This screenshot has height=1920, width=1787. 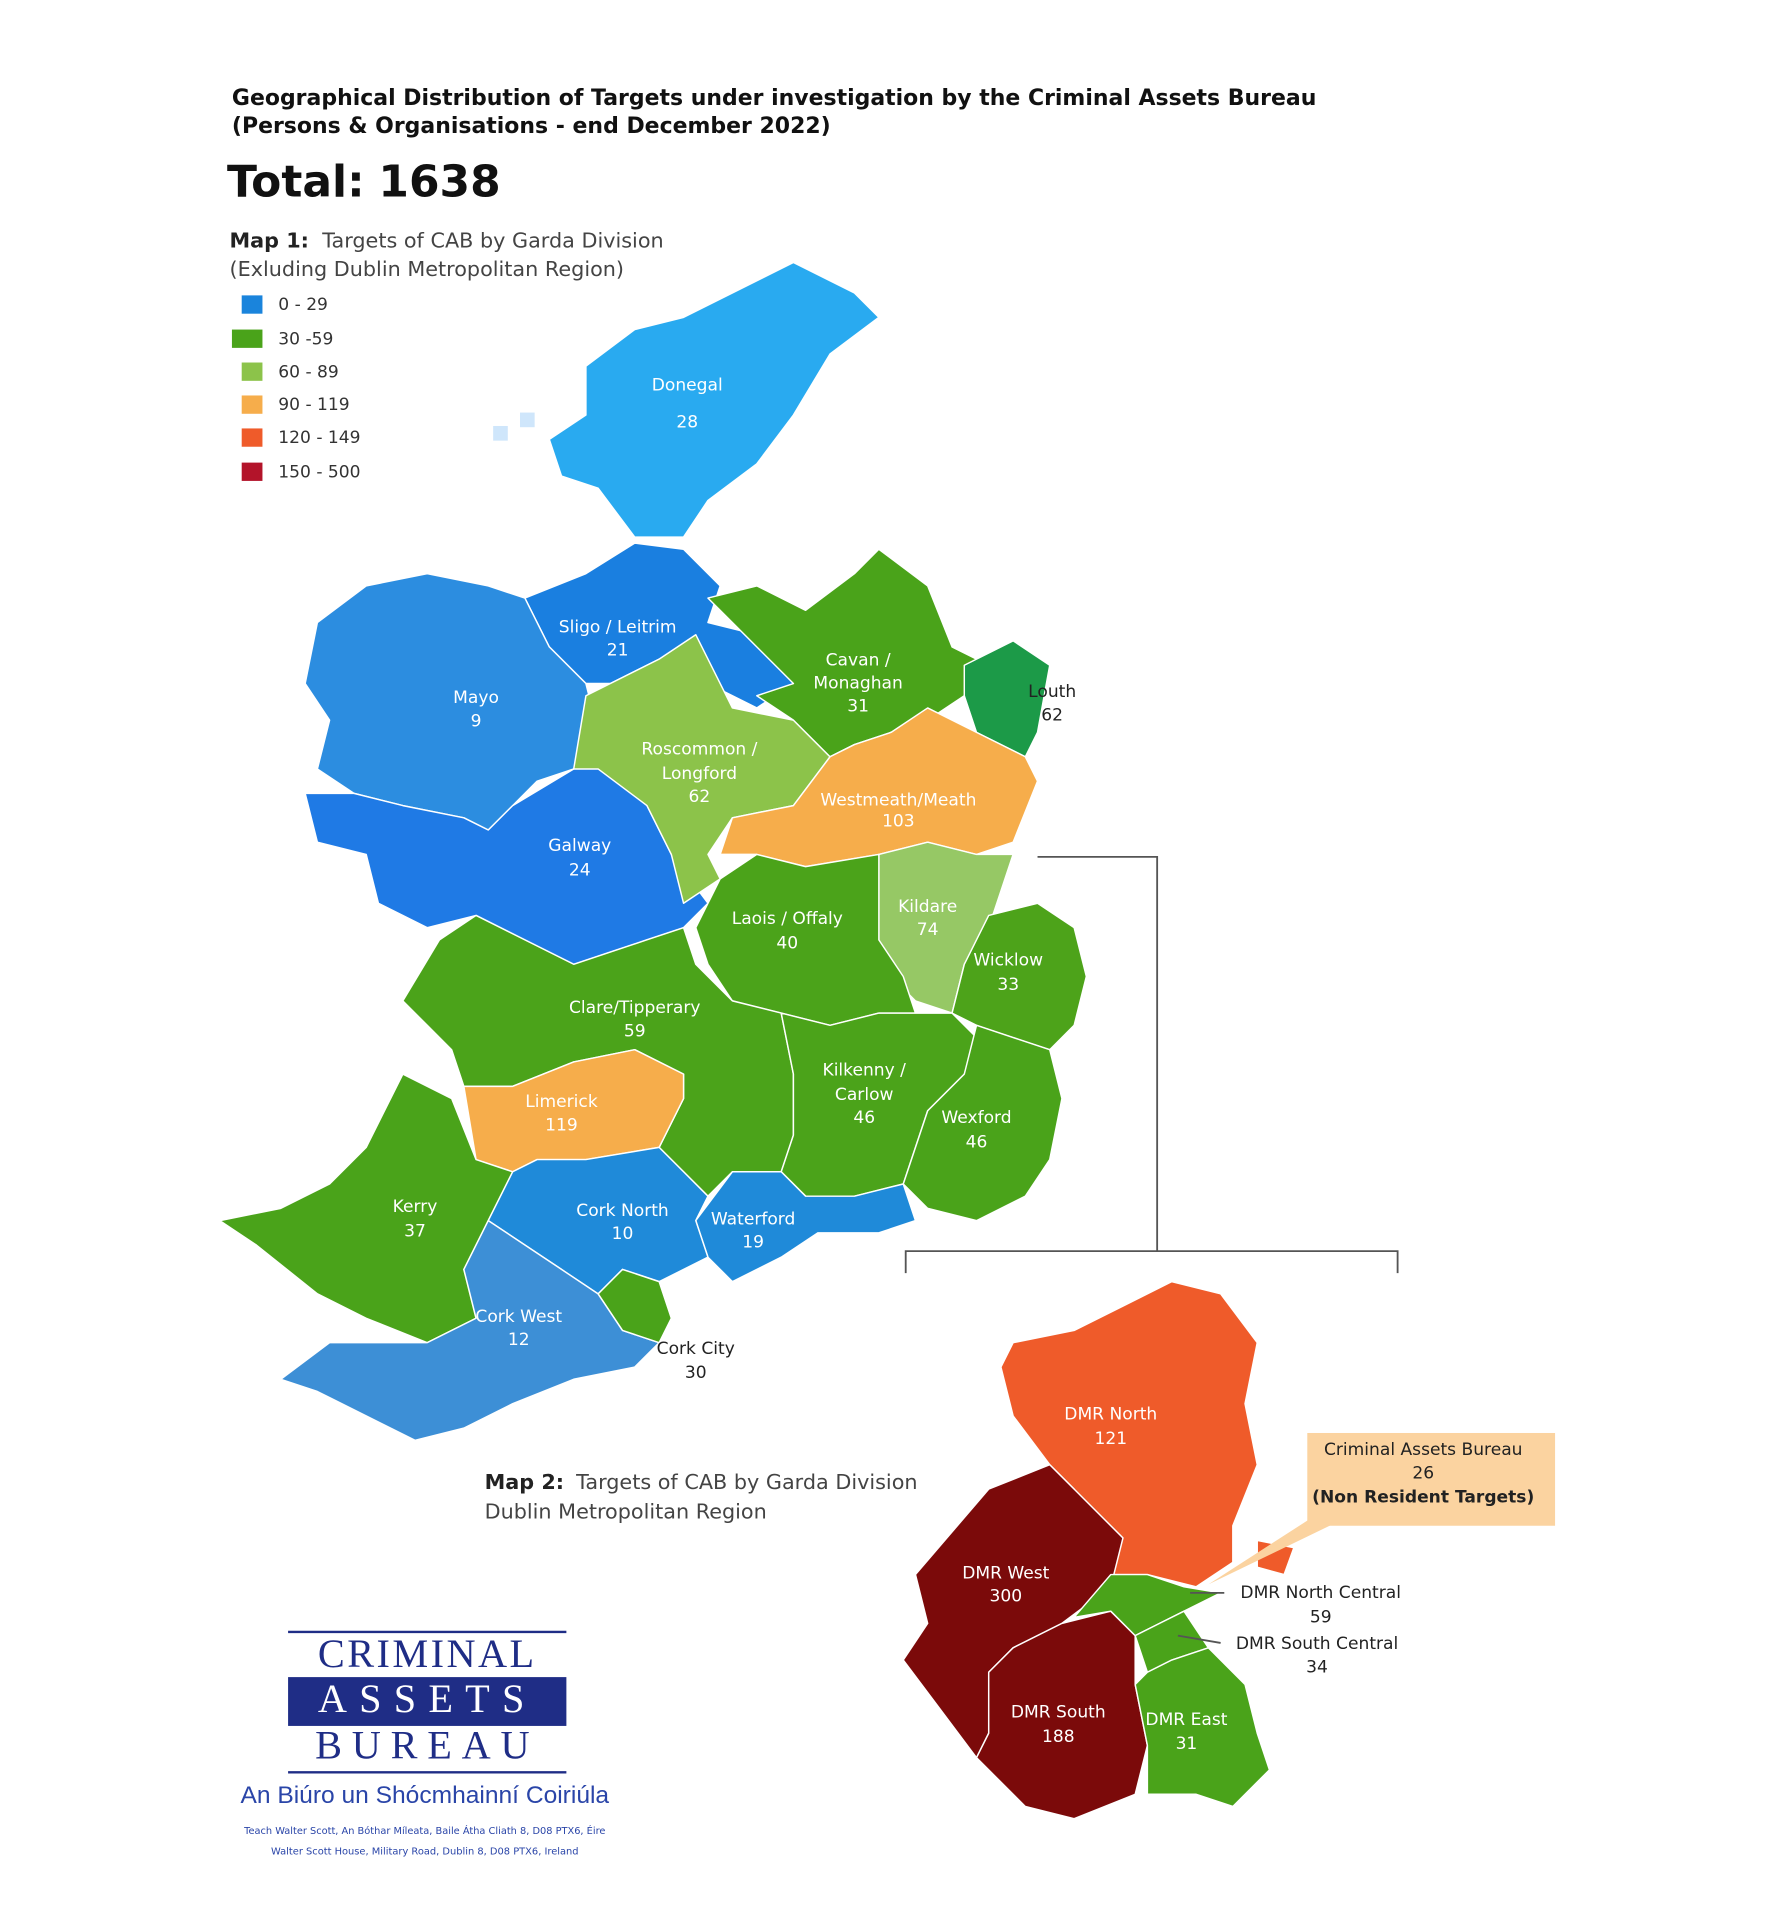 I want to click on region-value: 74, so click(x=928, y=930).